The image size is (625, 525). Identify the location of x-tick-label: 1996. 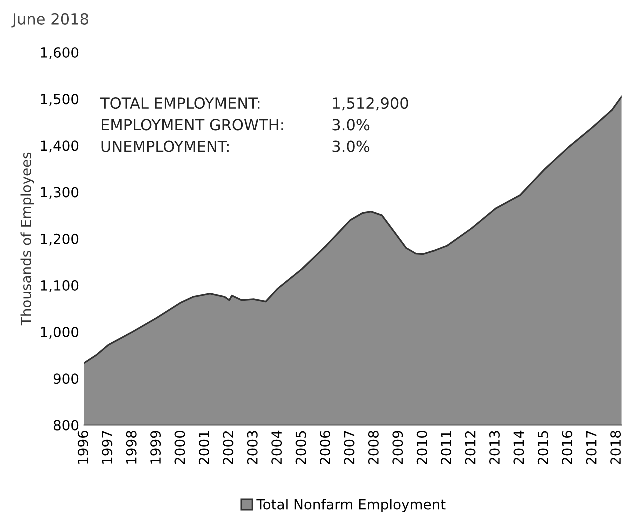
(83, 447).